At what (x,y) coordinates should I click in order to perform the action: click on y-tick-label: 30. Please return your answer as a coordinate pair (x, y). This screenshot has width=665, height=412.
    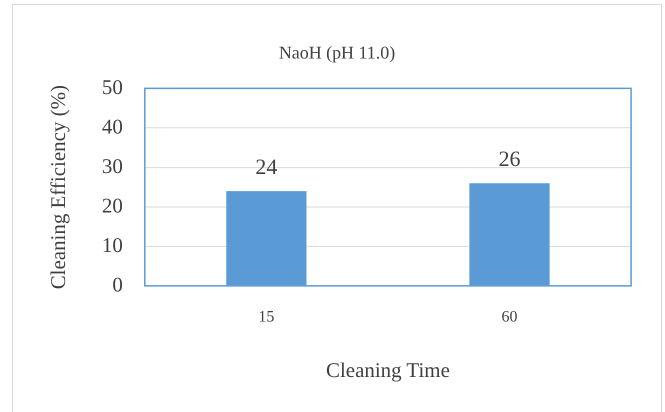
    Looking at the image, I should click on (112, 166).